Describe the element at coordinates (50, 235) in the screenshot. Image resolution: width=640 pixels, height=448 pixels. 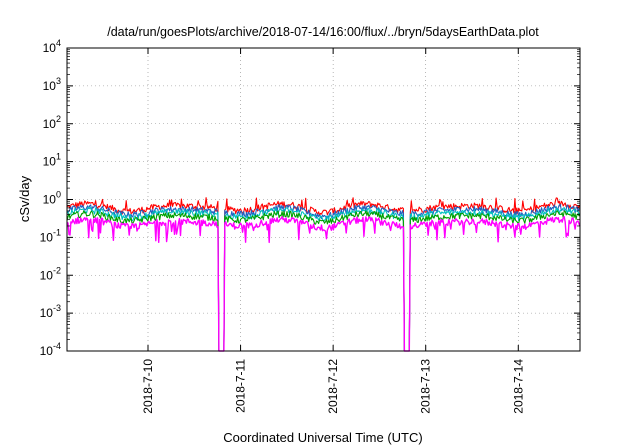
I see `y-tick-label: 10⁻¹` at that location.